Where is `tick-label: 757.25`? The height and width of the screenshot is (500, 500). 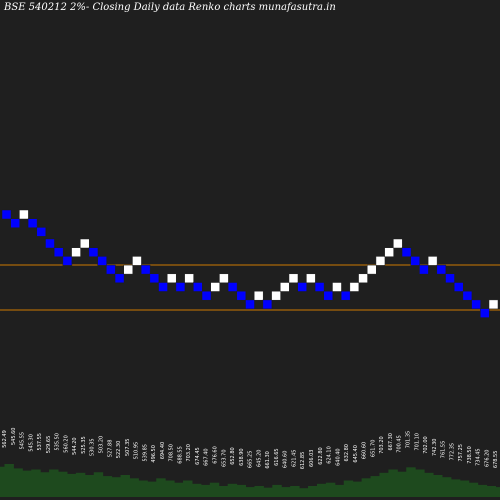 tick-label: 757.25 is located at coordinates (461, 453).